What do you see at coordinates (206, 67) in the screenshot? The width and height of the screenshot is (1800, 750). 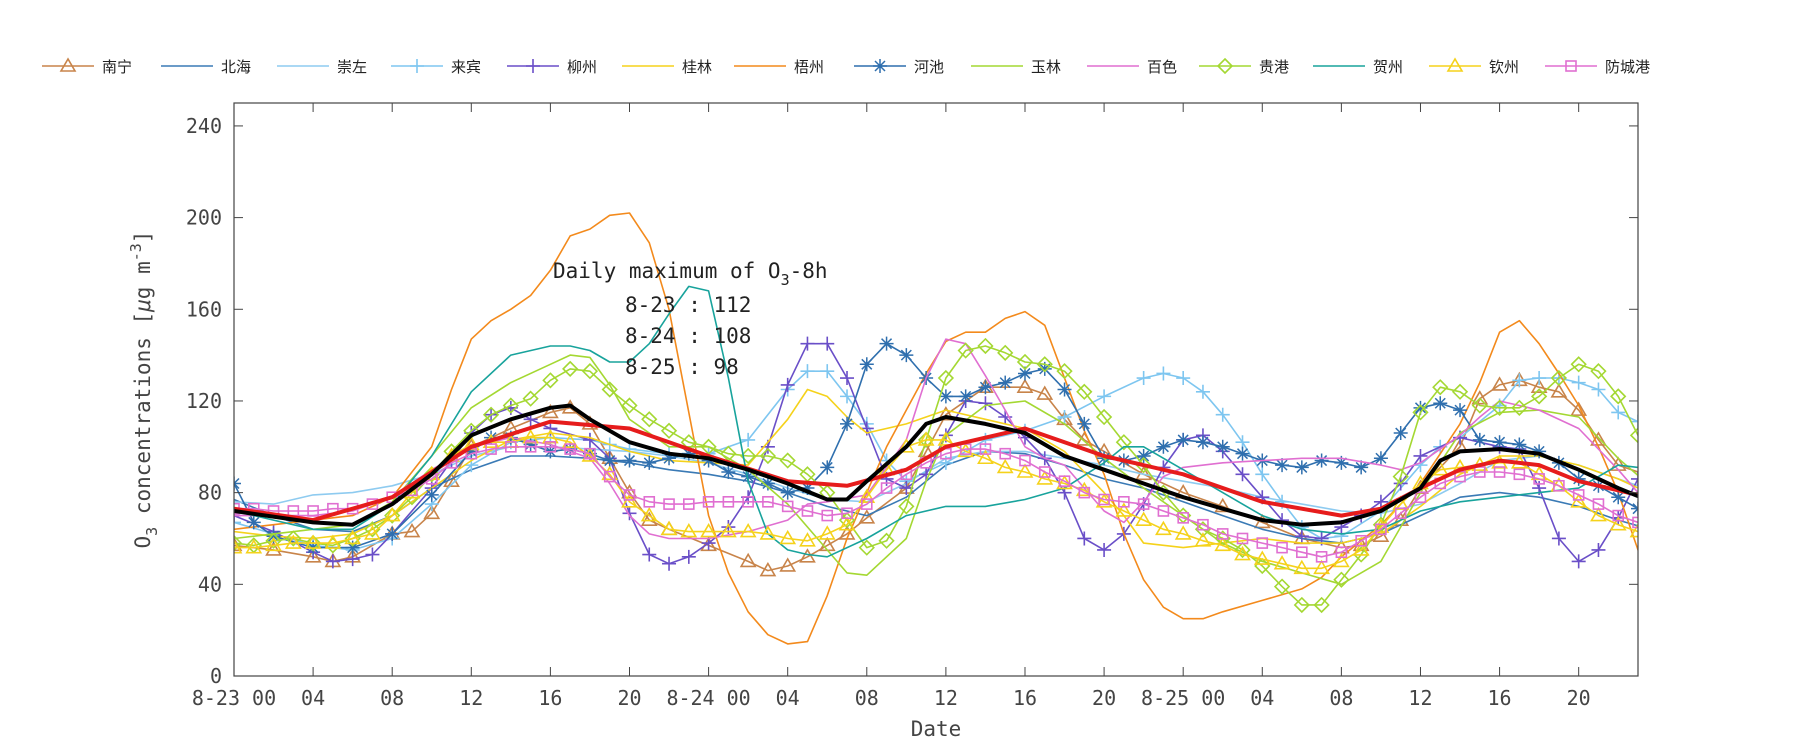 I see `legend-item: 北海` at bounding box center [206, 67].